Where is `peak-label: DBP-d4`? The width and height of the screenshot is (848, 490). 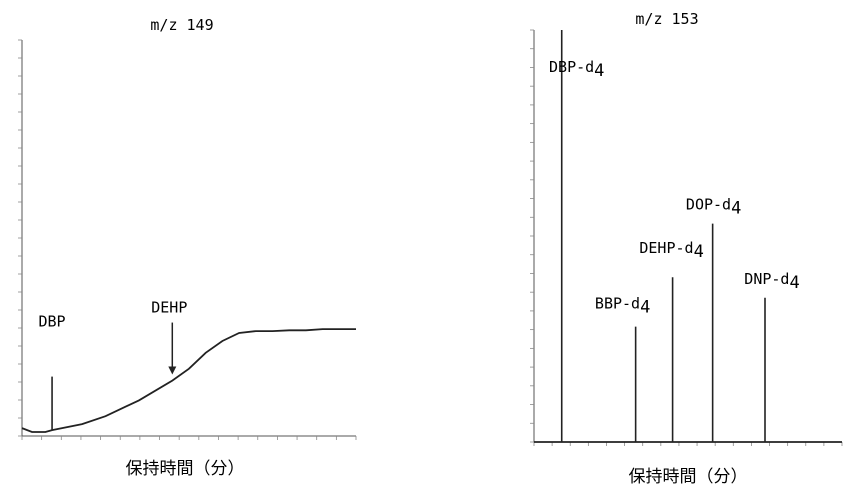
peak-label: DBP-d4 is located at coordinates (576, 69).